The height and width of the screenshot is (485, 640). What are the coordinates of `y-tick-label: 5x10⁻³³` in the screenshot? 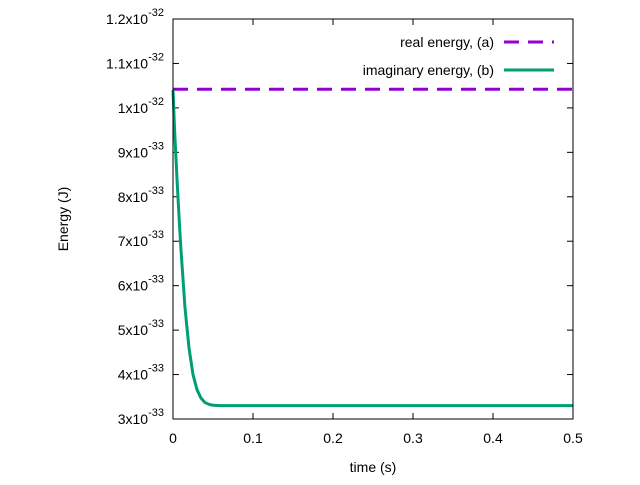 It's located at (141, 328).